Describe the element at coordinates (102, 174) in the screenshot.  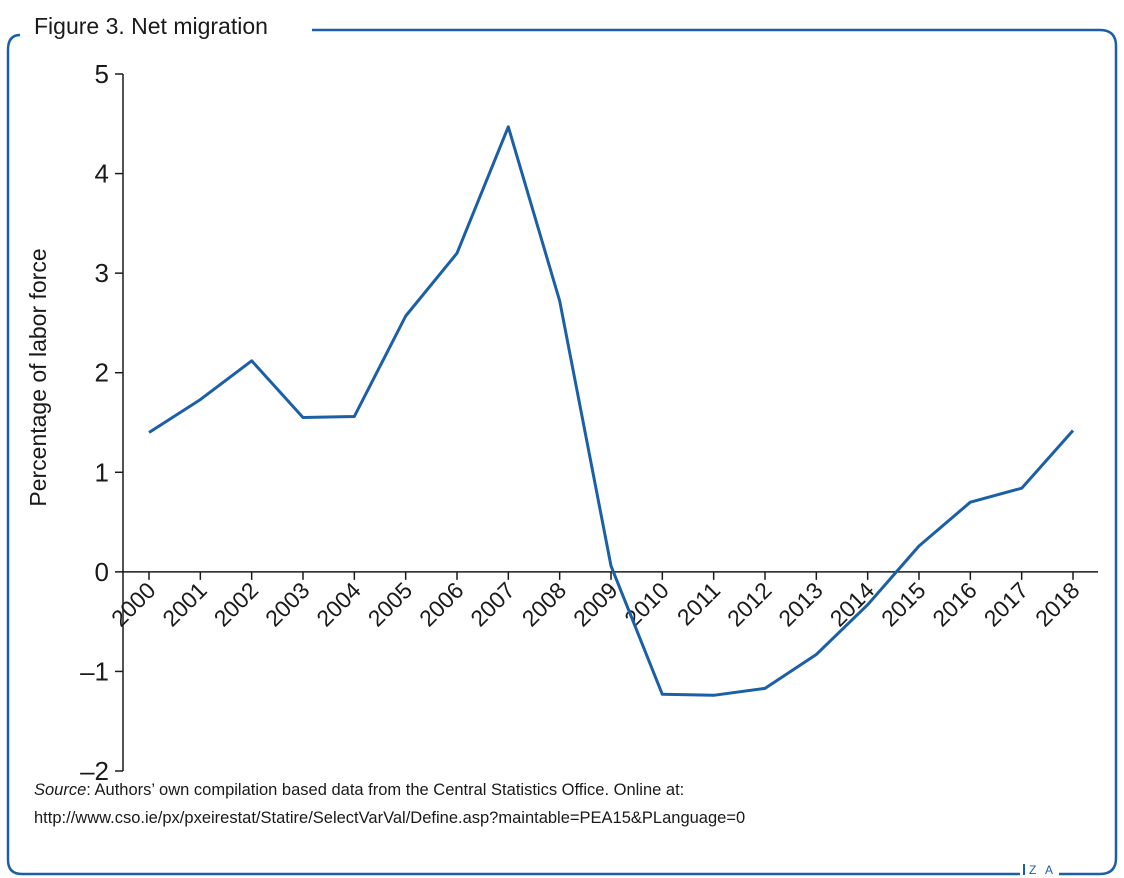
I see `y-tick-label: 4` at that location.